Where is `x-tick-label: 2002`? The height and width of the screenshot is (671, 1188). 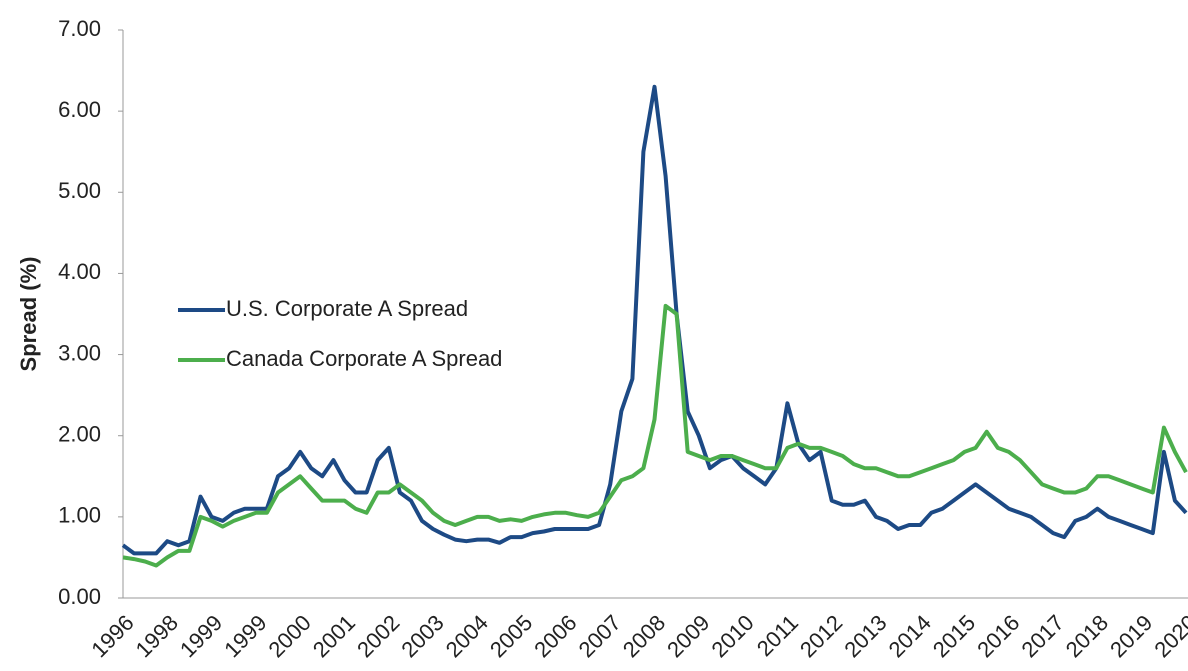 x-tick-label: 2002 is located at coordinates (378, 636).